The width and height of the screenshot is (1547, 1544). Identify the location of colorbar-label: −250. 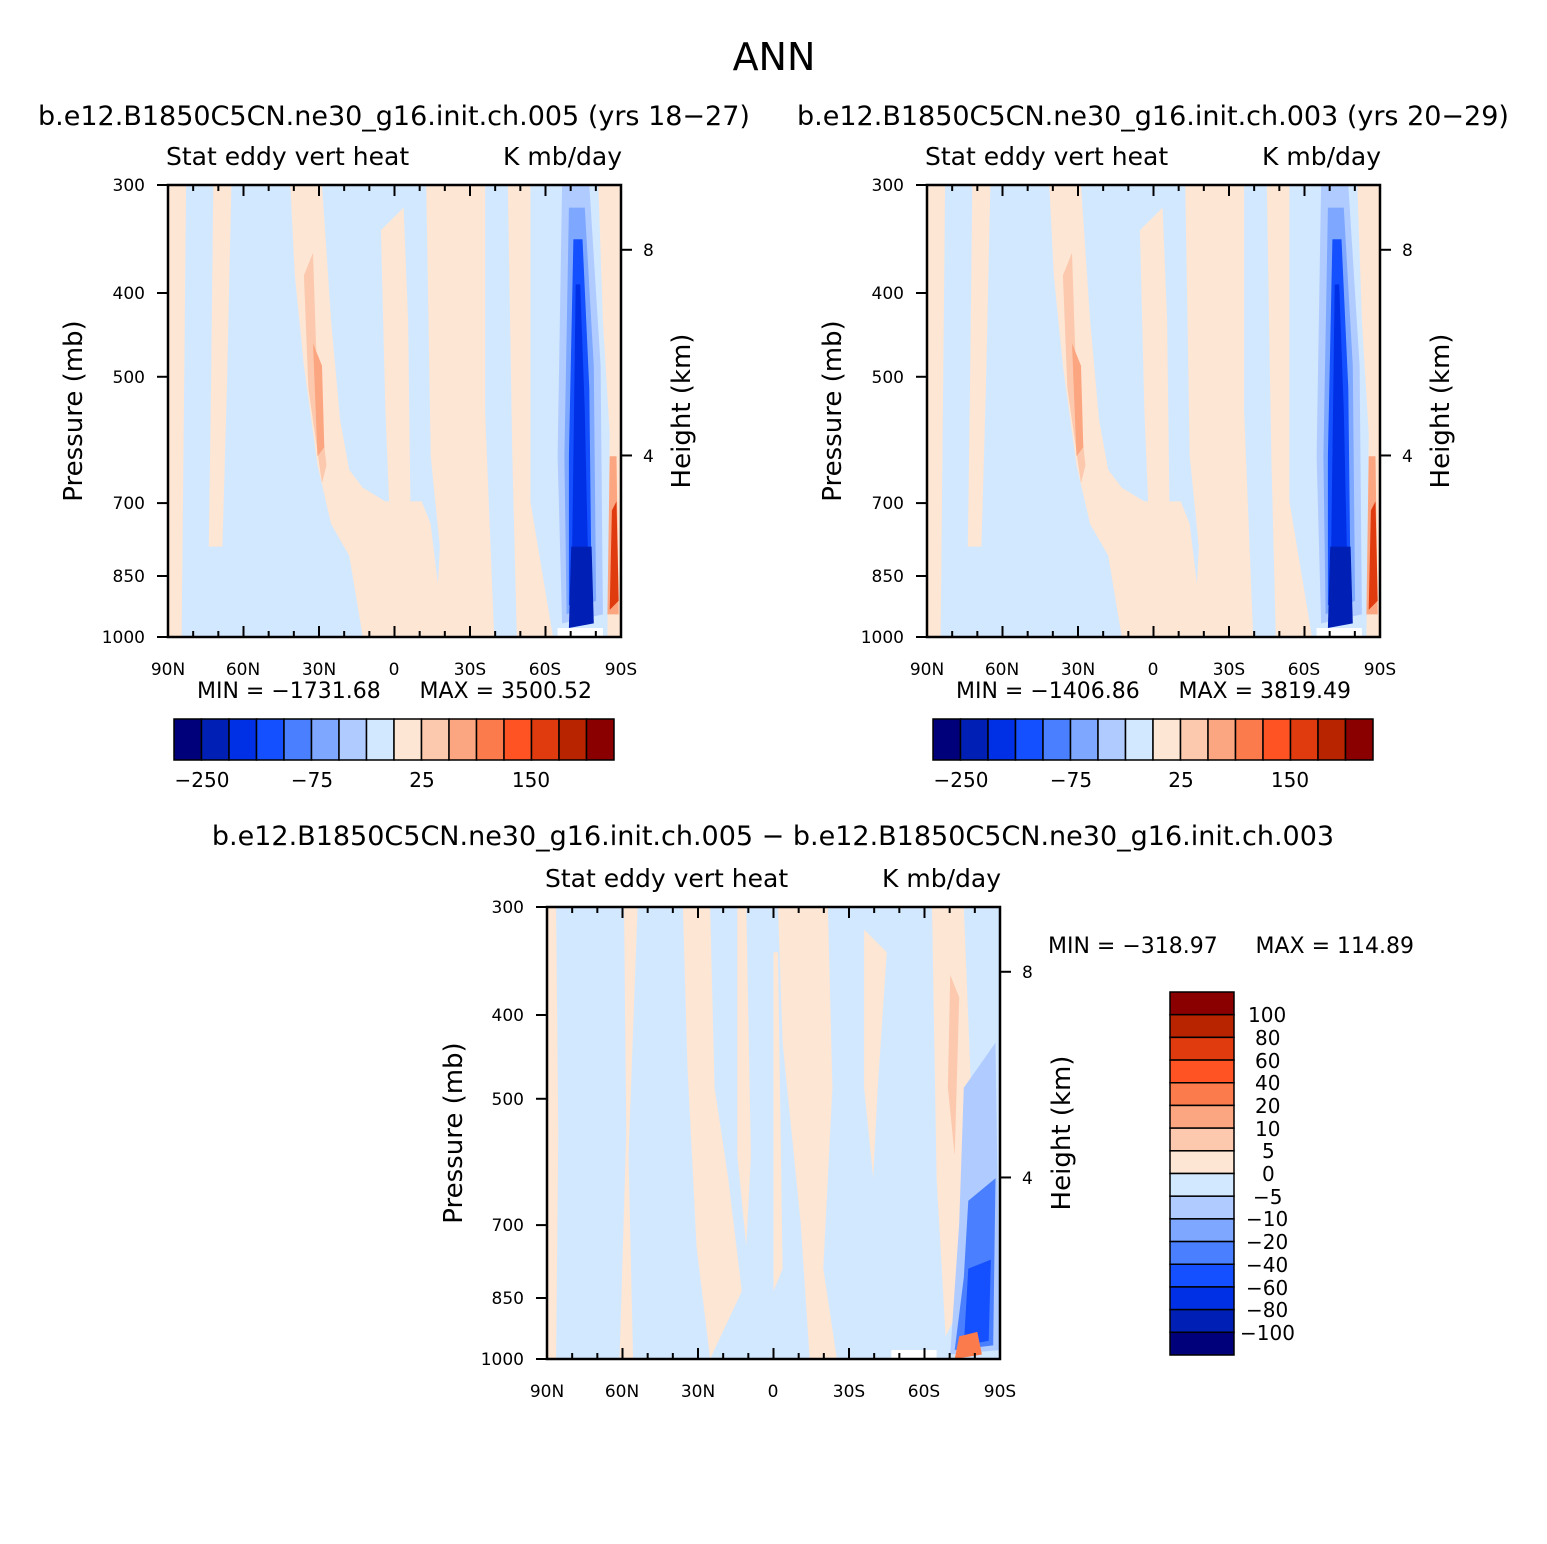
(961, 780).